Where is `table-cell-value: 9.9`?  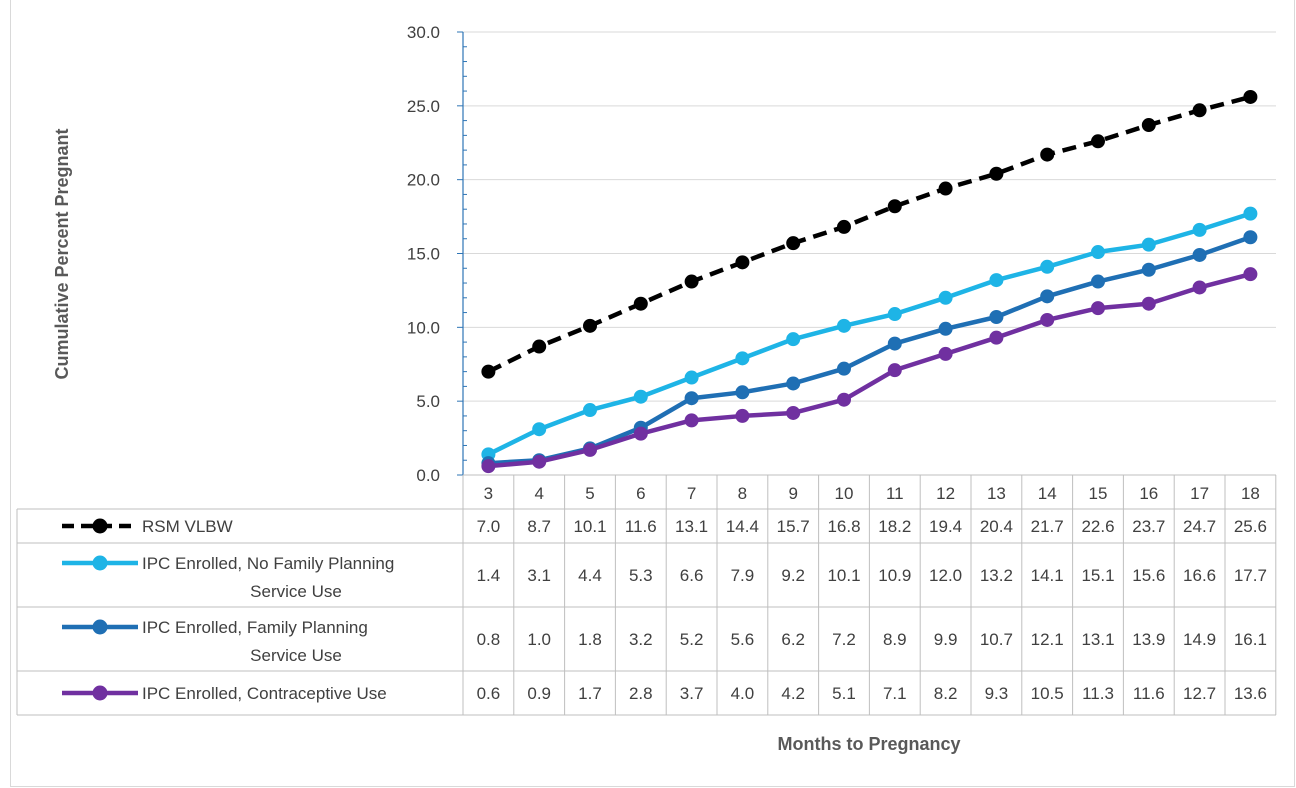 table-cell-value: 9.9 is located at coordinates (946, 639).